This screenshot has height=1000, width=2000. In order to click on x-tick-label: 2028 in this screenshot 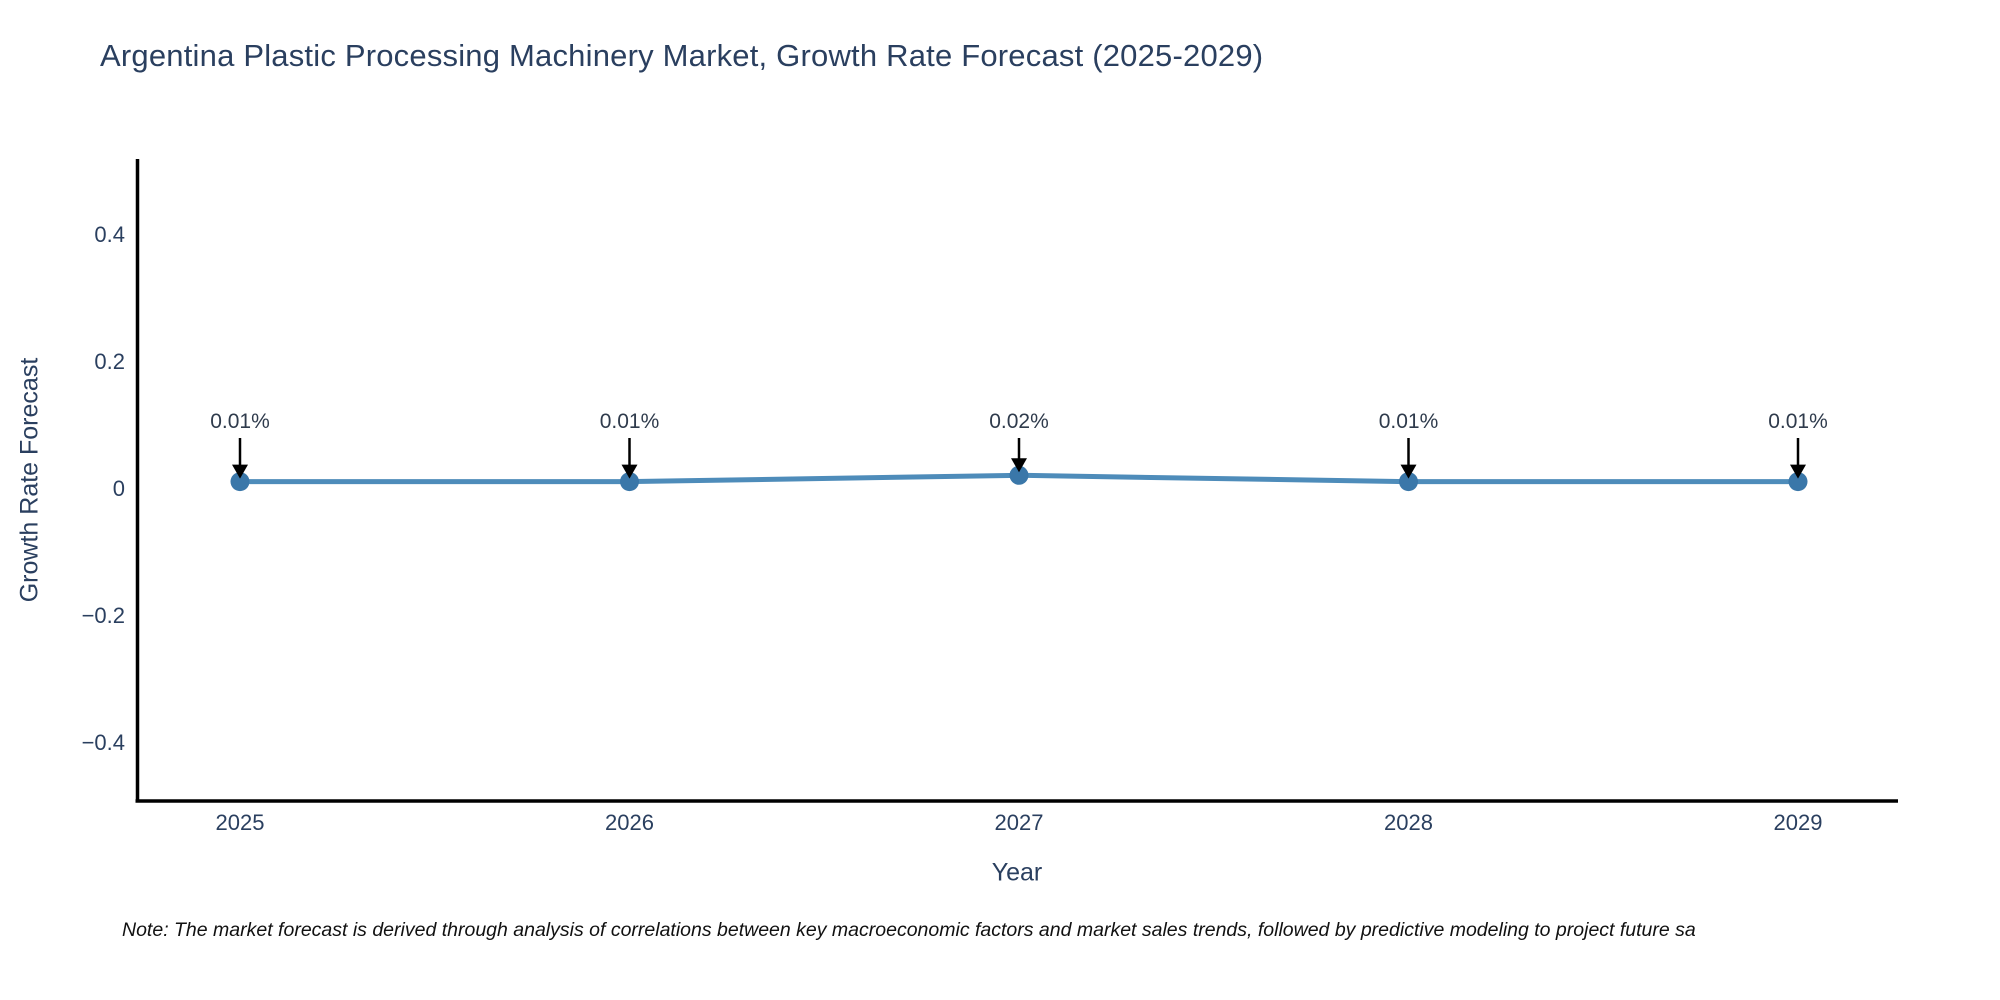, I will do `click(1408, 822)`.